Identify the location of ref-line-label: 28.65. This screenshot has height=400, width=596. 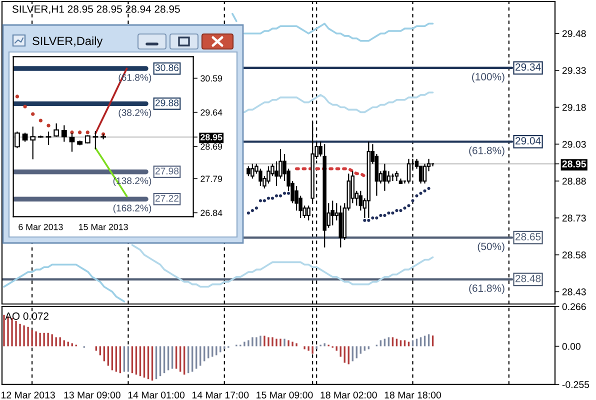
(528, 236).